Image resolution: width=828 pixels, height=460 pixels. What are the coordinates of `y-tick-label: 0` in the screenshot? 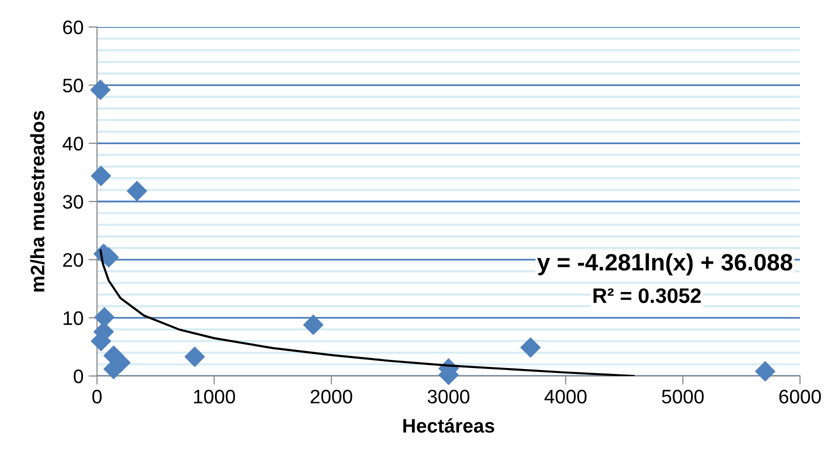 It's located at (79, 376).